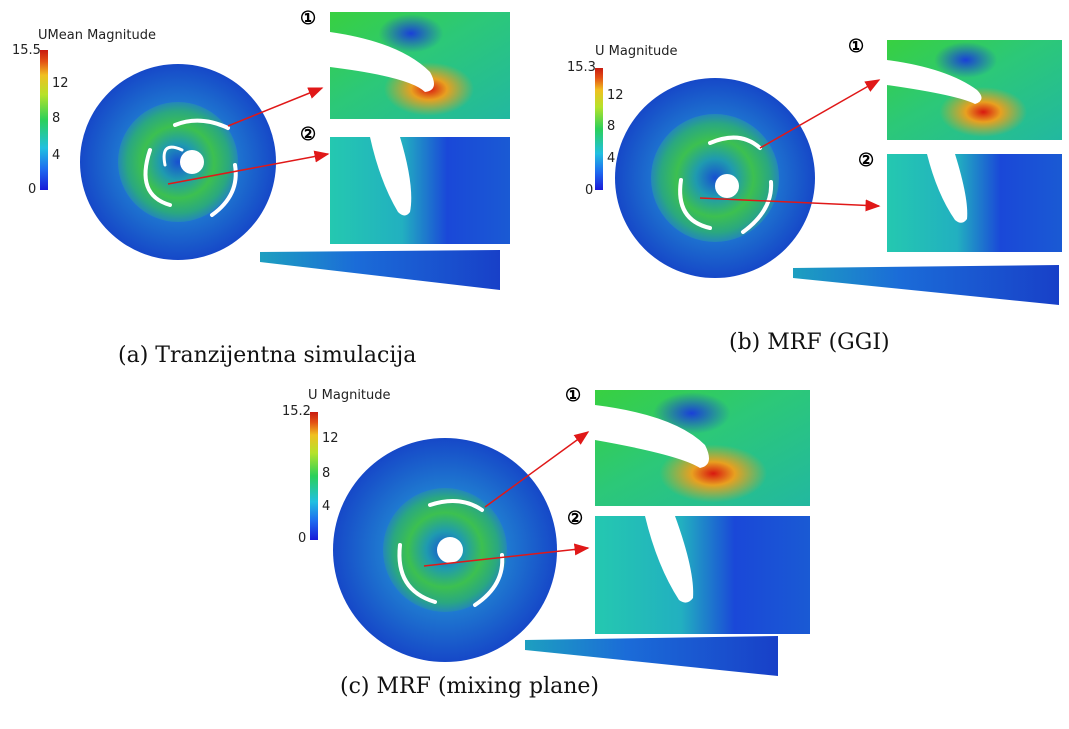 The image size is (1069, 729). I want to click on caption-b: (b) MRF (GGI), so click(809, 342).